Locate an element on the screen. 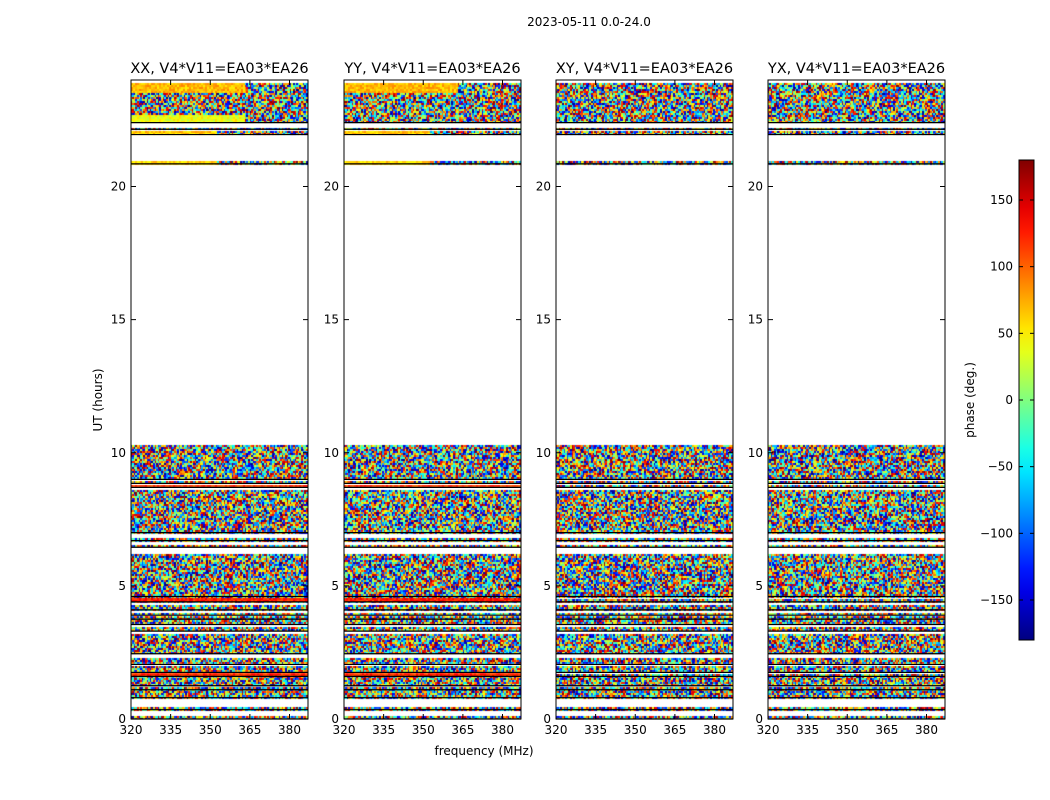 The height and width of the screenshot is (800, 1050). phase-image-xy is located at coordinates (644, 399).